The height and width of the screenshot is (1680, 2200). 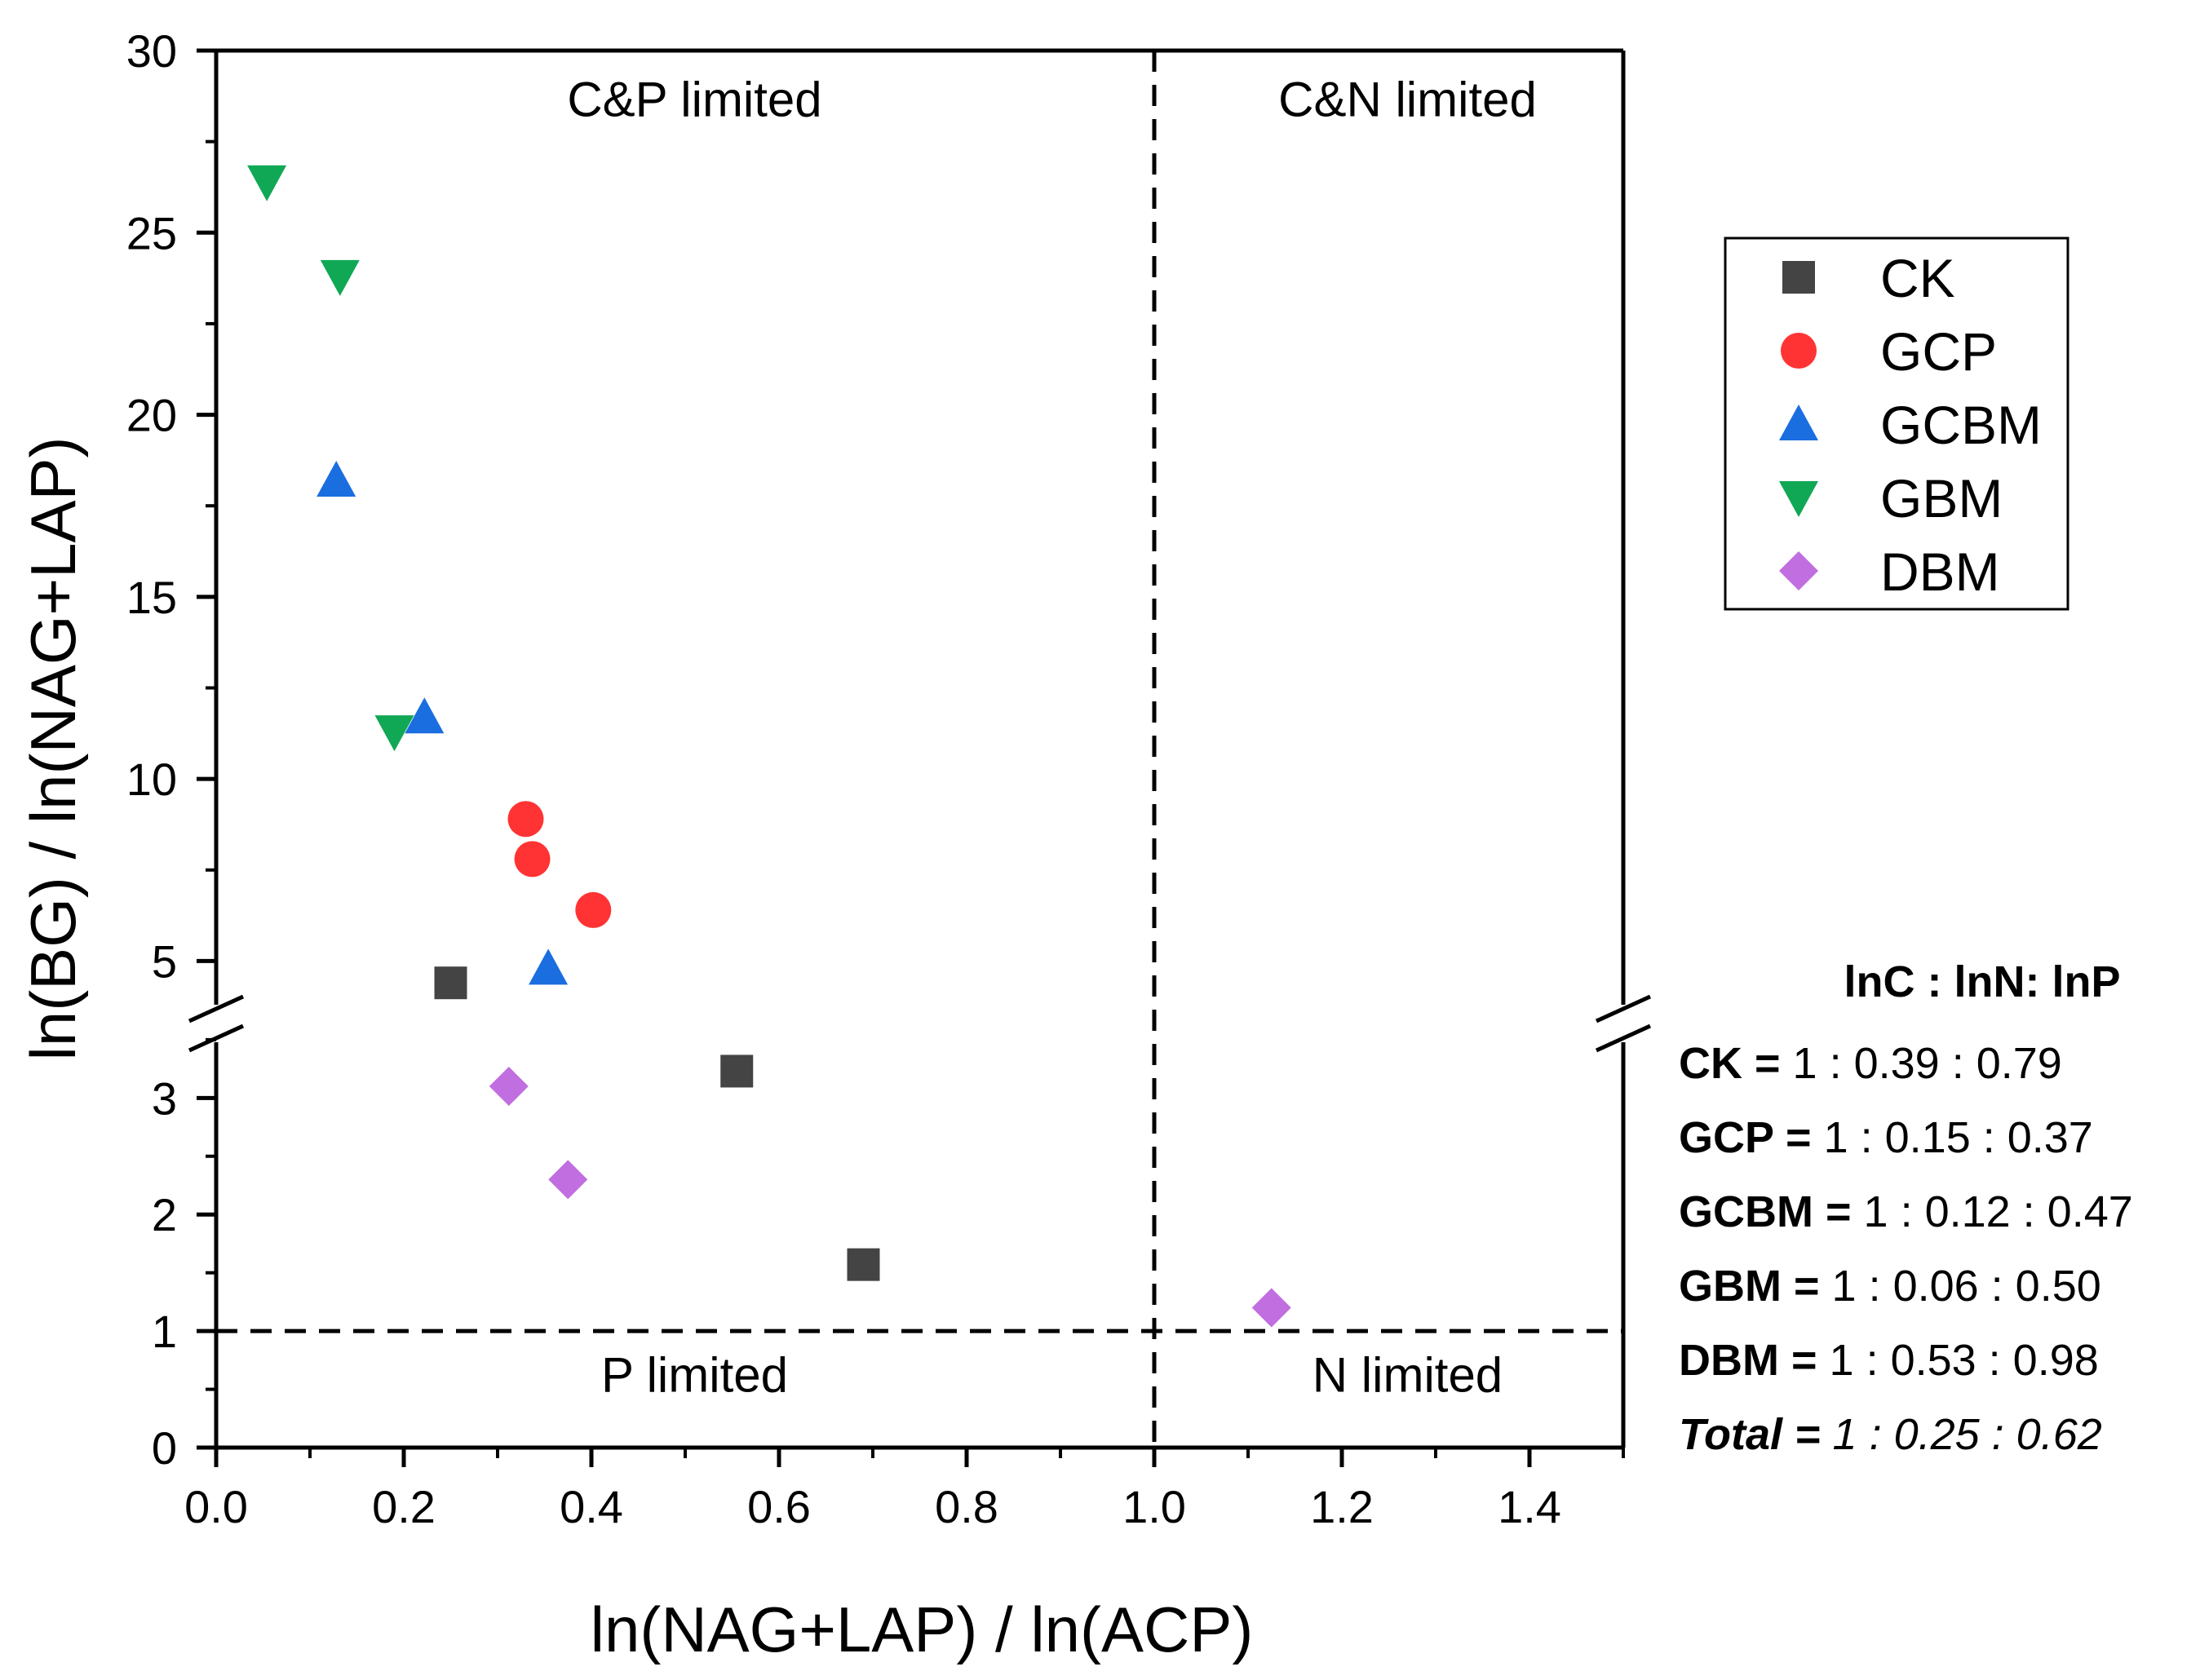 What do you see at coordinates (216, 1024) in the screenshot?
I see `axis-break-left` at bounding box center [216, 1024].